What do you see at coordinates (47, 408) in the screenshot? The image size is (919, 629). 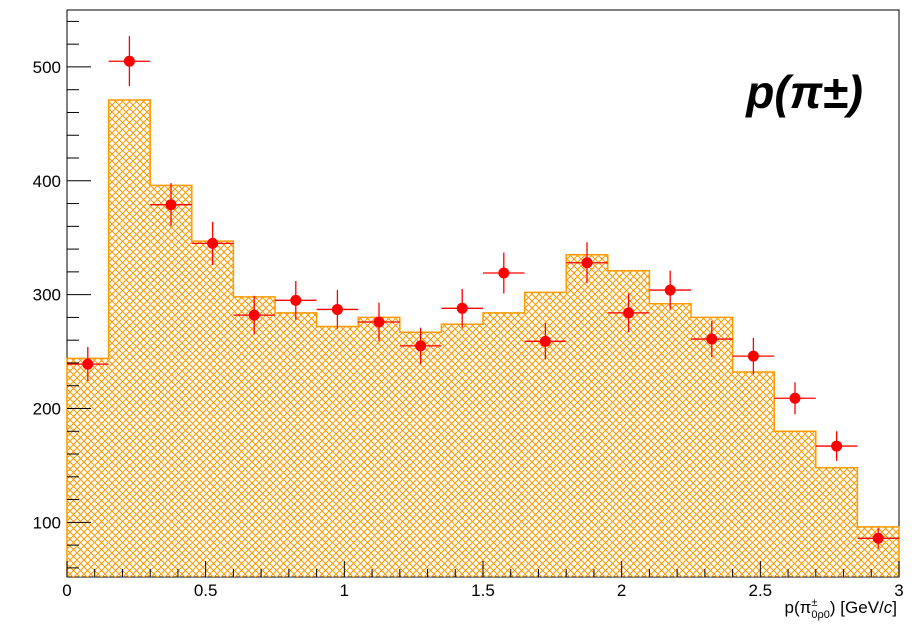 I see `y-tick-label: 200` at bounding box center [47, 408].